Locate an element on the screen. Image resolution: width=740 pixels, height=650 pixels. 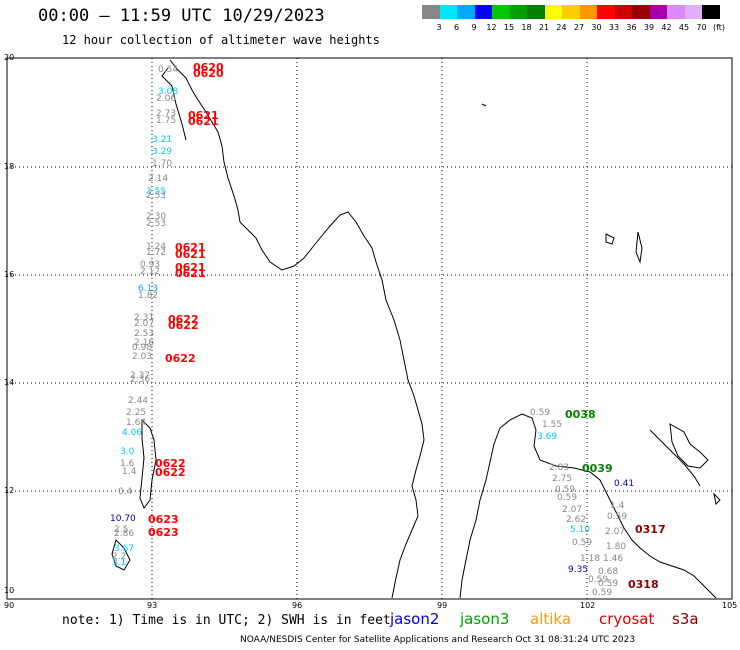
wave-height-label: 2.86 is located at coordinates (124, 534).